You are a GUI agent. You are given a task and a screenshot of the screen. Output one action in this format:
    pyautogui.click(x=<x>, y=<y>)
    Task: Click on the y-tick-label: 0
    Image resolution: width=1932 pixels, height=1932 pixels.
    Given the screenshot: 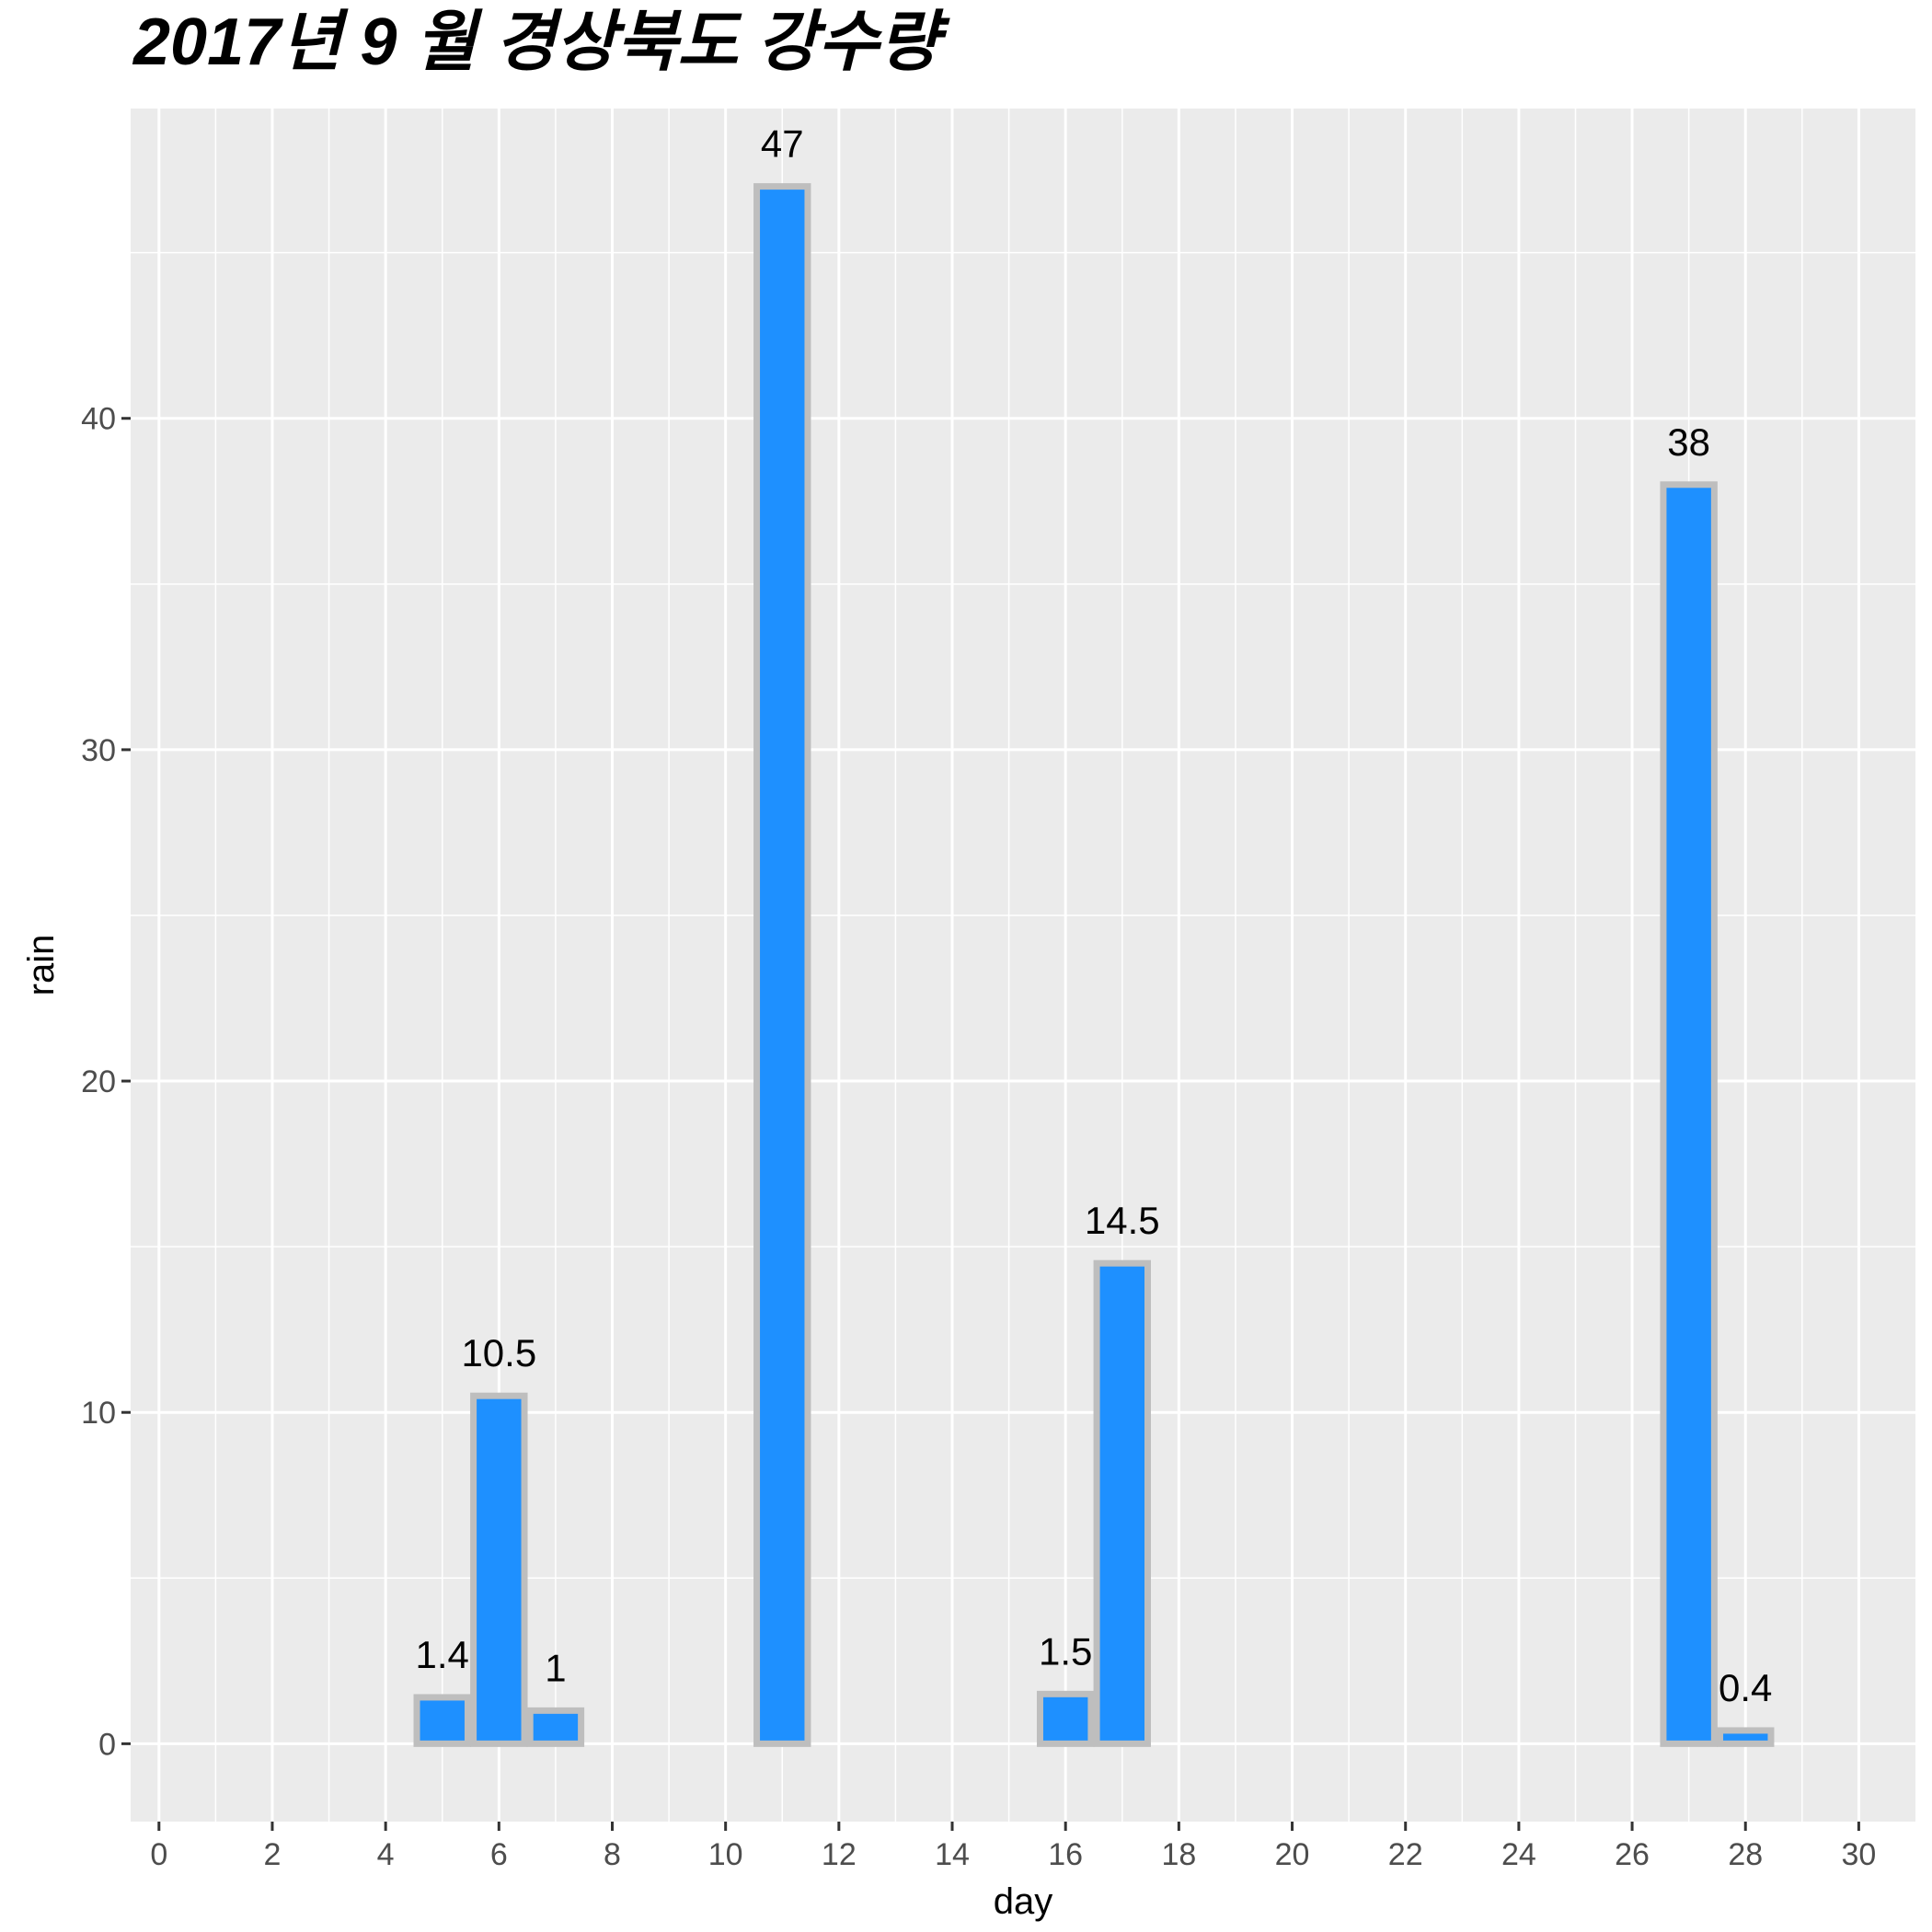 What is the action you would take?
    pyautogui.click(x=107, y=1744)
    